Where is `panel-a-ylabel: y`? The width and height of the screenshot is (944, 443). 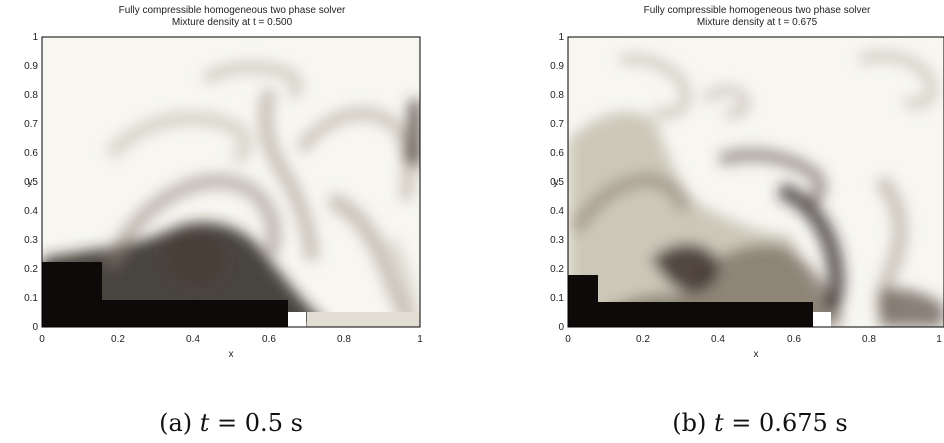
panel-a-ylabel: y is located at coordinates (30, 182).